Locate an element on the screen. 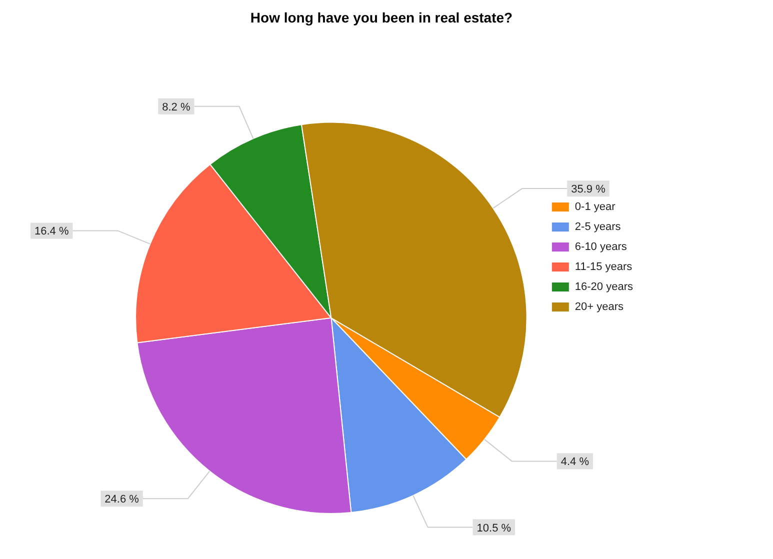  legend-label: 6-10 years is located at coordinates (601, 247).